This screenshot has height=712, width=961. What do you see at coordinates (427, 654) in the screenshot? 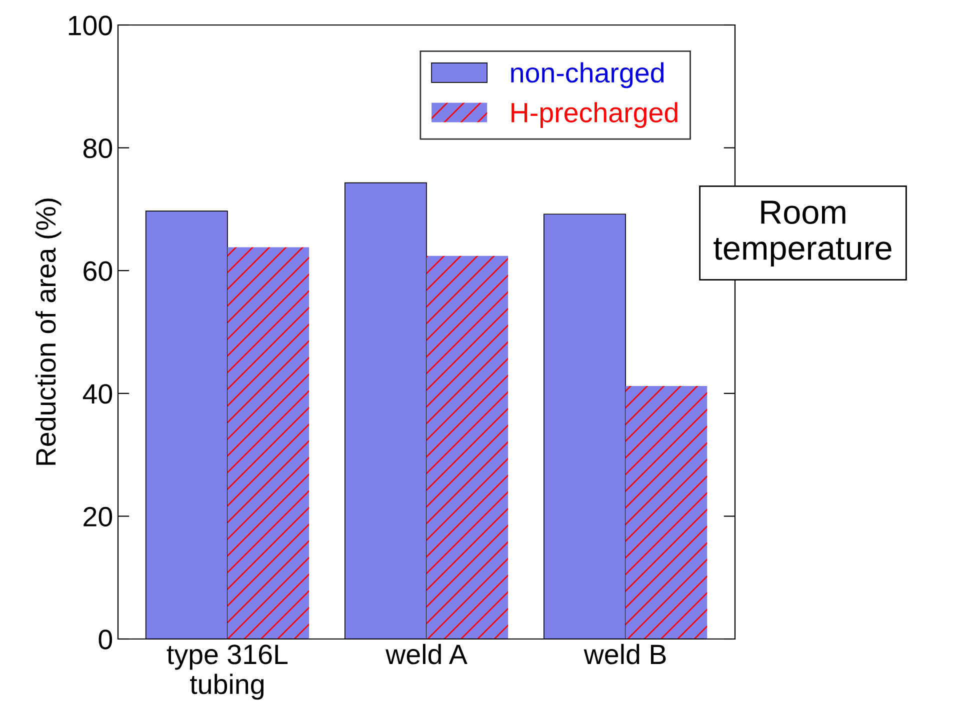
I see `x-tick-label: weld A` at bounding box center [427, 654].